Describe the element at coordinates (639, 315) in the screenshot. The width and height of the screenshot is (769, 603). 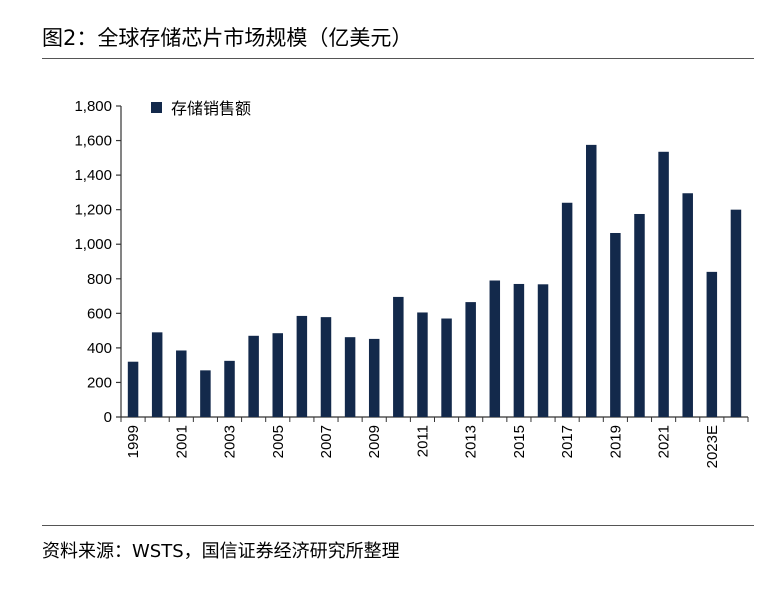
I see `bar-2020` at that location.